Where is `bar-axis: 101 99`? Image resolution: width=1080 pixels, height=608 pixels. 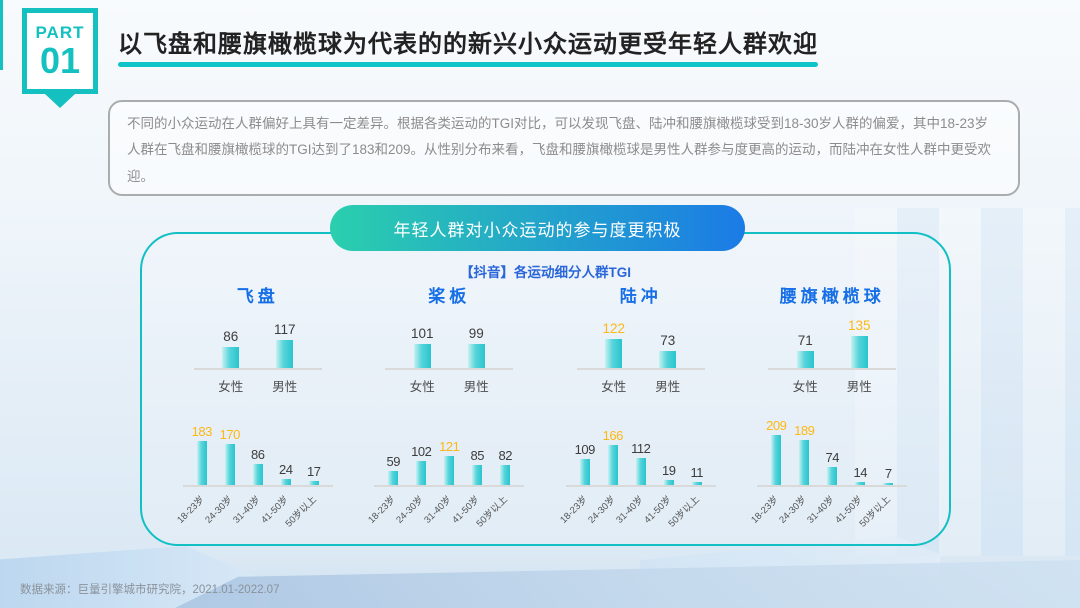 bar-axis: 101 99 is located at coordinates (449, 341).